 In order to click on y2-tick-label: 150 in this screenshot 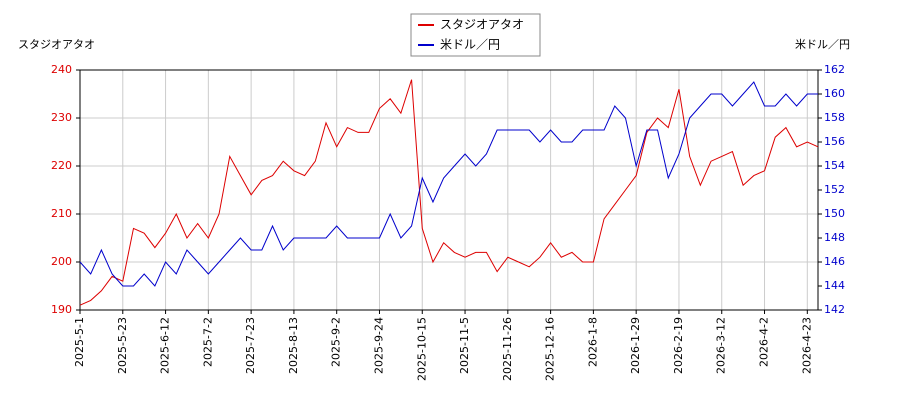, I will do `click(834, 213)`.